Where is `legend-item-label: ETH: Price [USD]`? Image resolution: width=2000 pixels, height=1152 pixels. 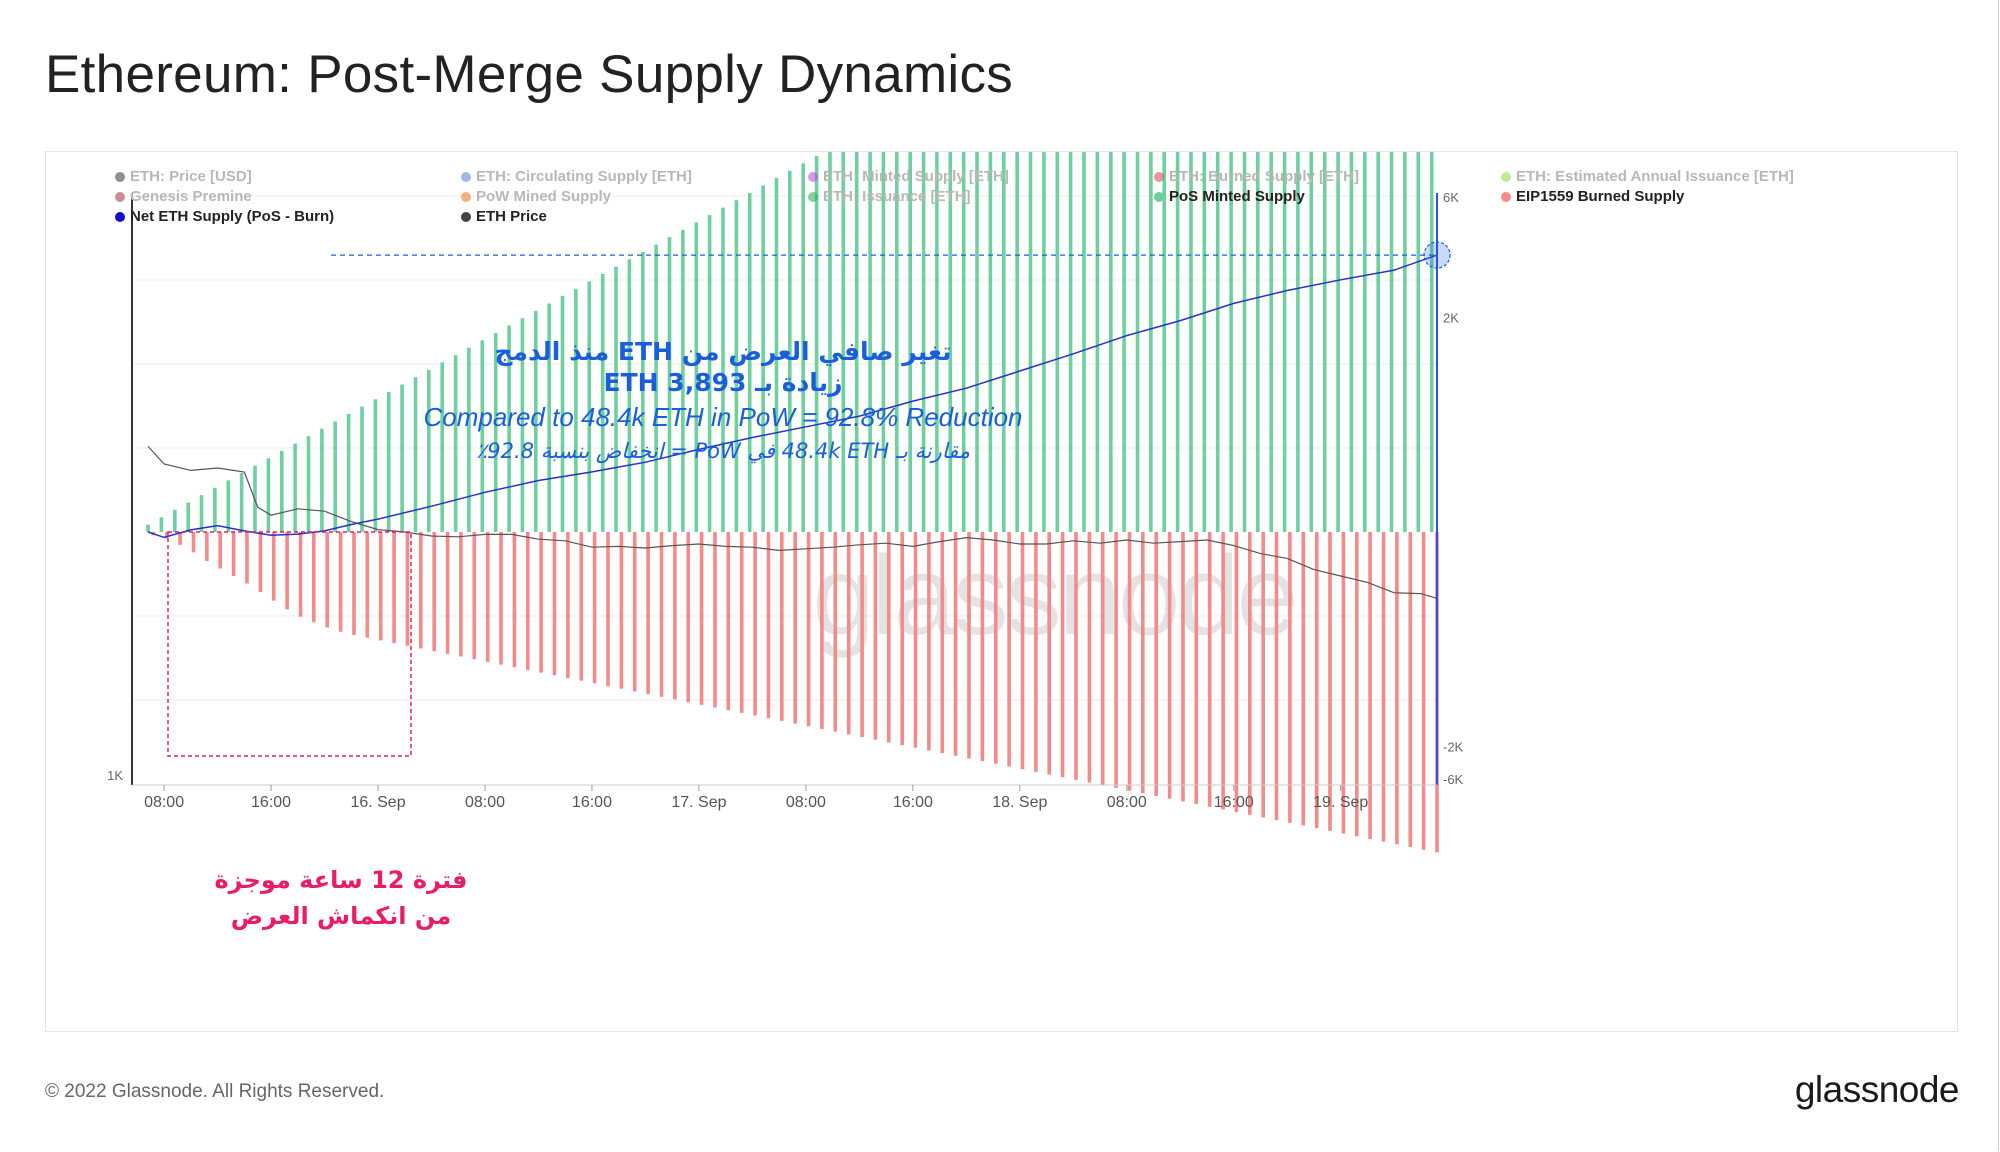 legend-item-label: ETH: Price [USD] is located at coordinates (191, 176).